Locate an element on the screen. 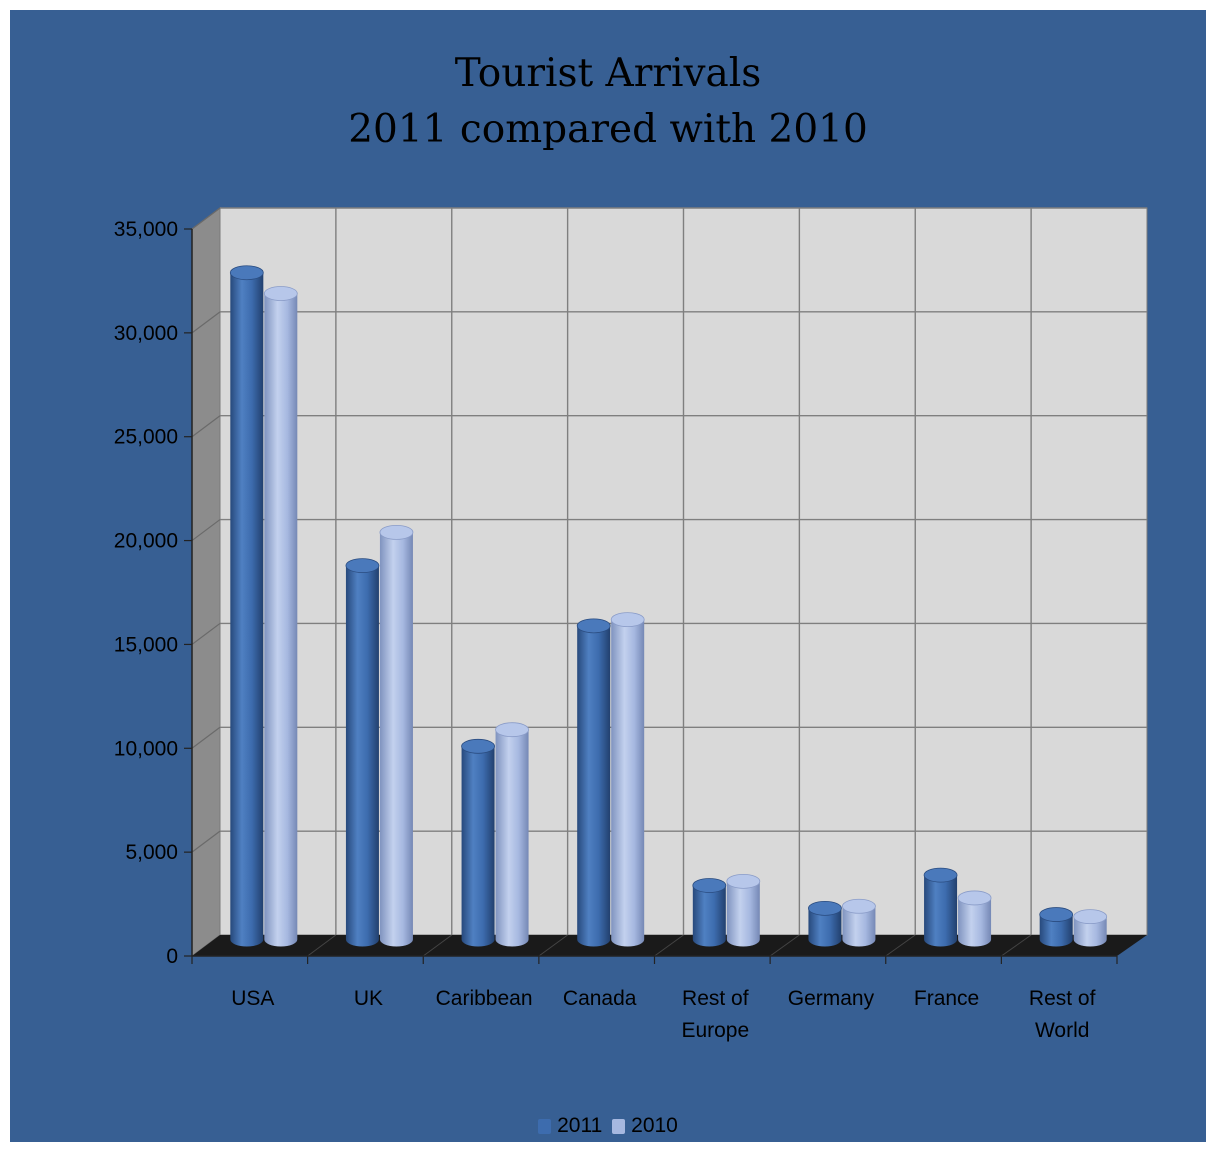 The image size is (1211, 1149). x-tick-label: Rest of World is located at coordinates (1062, 1014).